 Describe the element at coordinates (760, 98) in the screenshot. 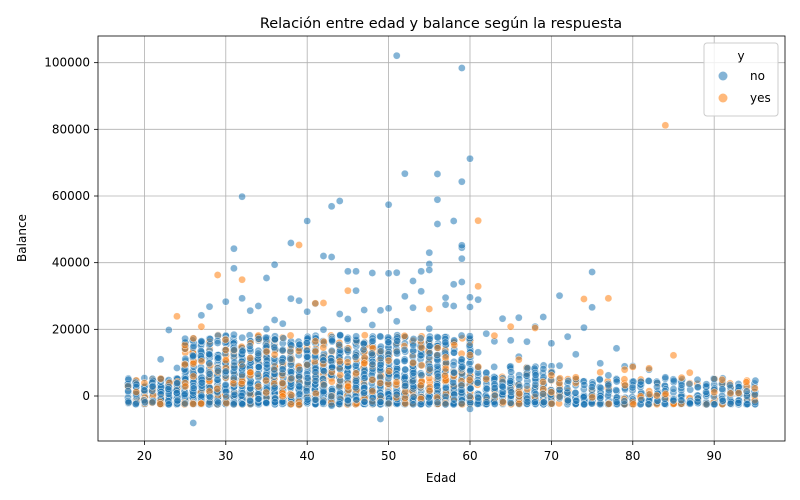

I see `legend-label-yes: yes` at that location.